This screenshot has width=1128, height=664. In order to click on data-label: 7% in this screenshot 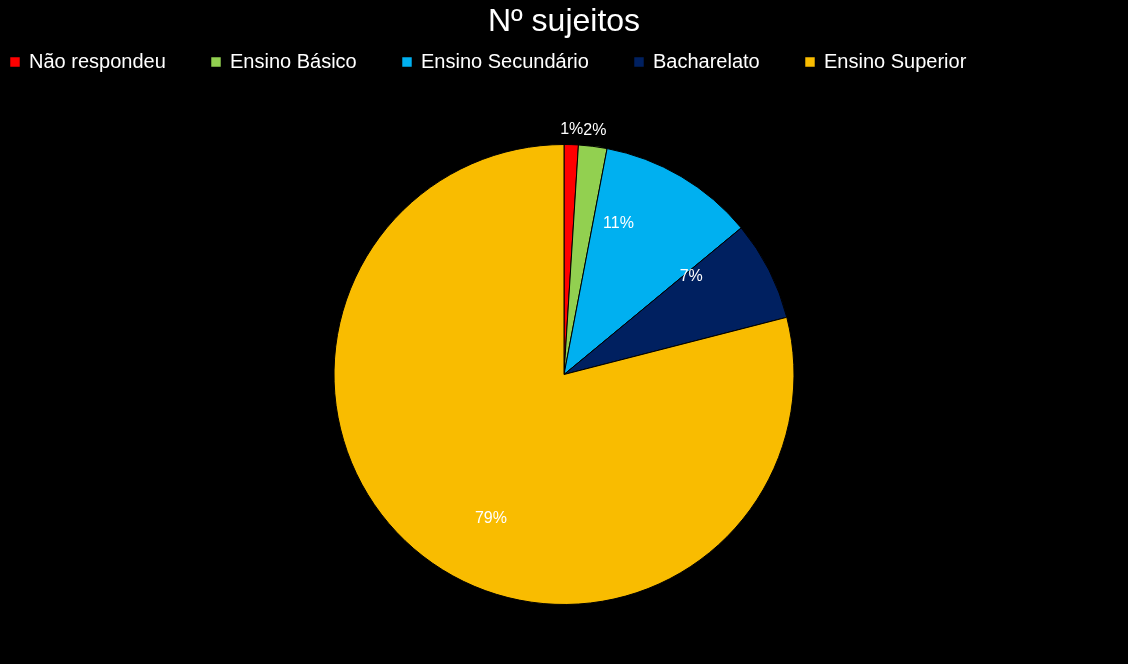, I will do `click(691, 275)`.